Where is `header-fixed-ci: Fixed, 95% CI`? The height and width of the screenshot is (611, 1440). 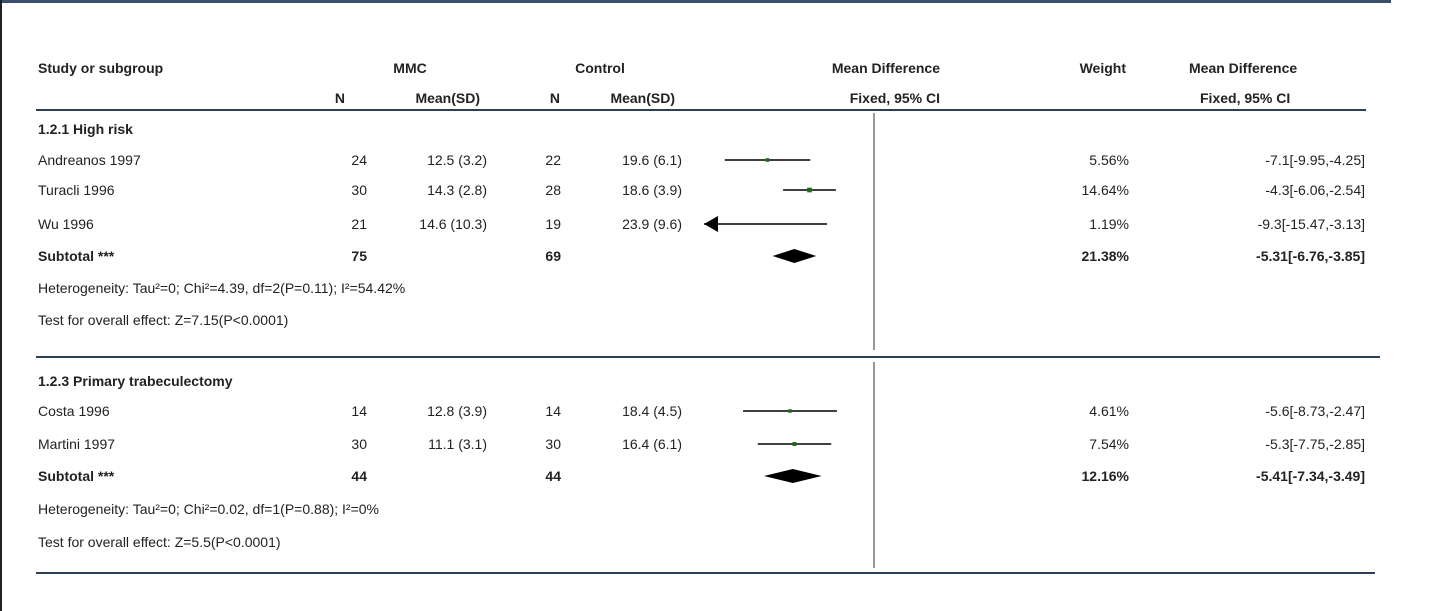 header-fixed-ci: Fixed, 95% CI is located at coordinates (894, 98).